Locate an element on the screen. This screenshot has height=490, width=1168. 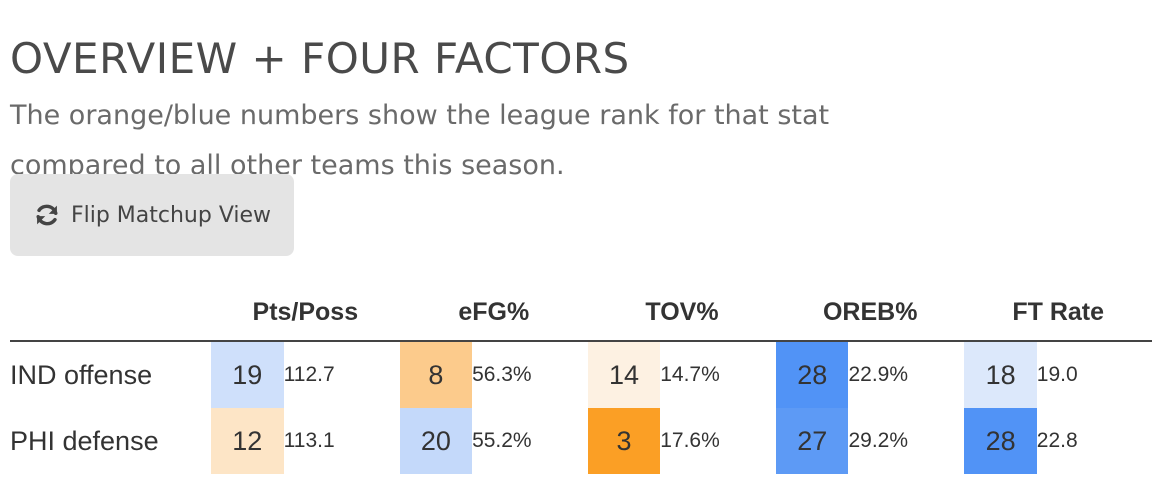
column-header-efg: eFG% is located at coordinates (493, 313).